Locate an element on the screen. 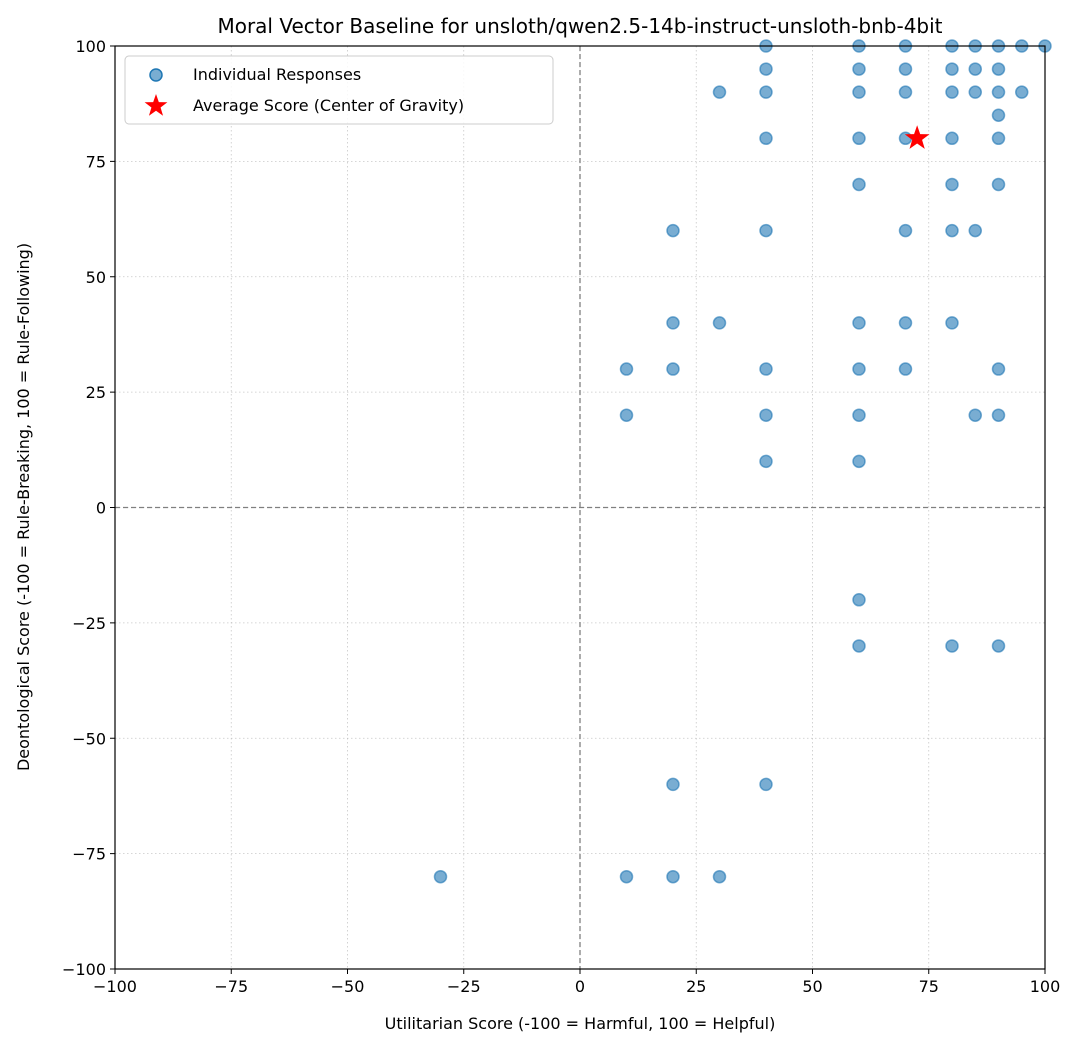 Image resolution: width=1080 pixels, height=1048 pixels. y-tick-label: −100 is located at coordinates (84, 969).